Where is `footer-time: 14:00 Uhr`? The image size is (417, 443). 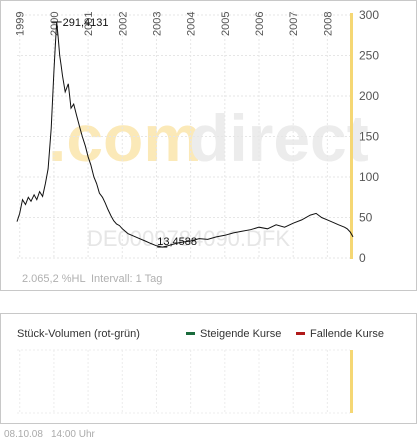
footer-time: 14:00 Uhr is located at coordinates (72, 434).